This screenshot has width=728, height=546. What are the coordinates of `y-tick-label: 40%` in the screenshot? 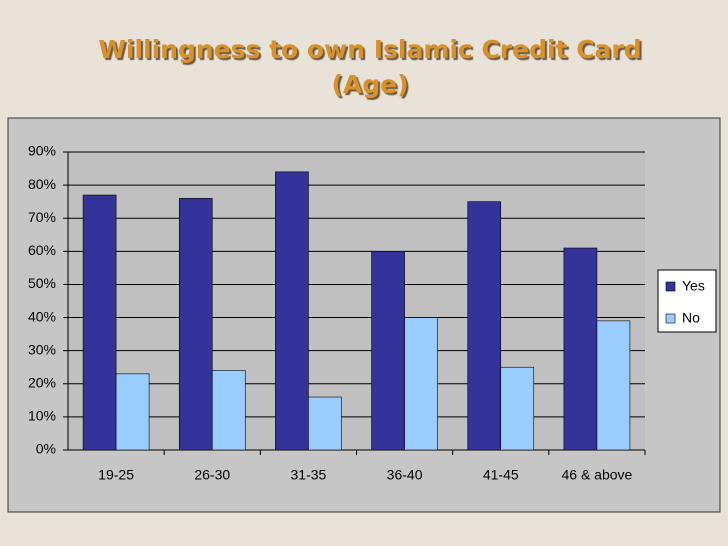 It's located at (42, 316).